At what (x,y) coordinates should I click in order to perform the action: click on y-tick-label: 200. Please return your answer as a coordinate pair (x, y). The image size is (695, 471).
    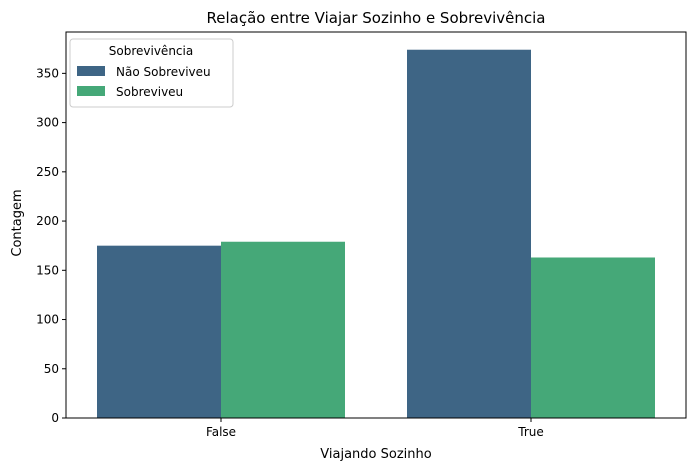
    Looking at the image, I should click on (47, 221).